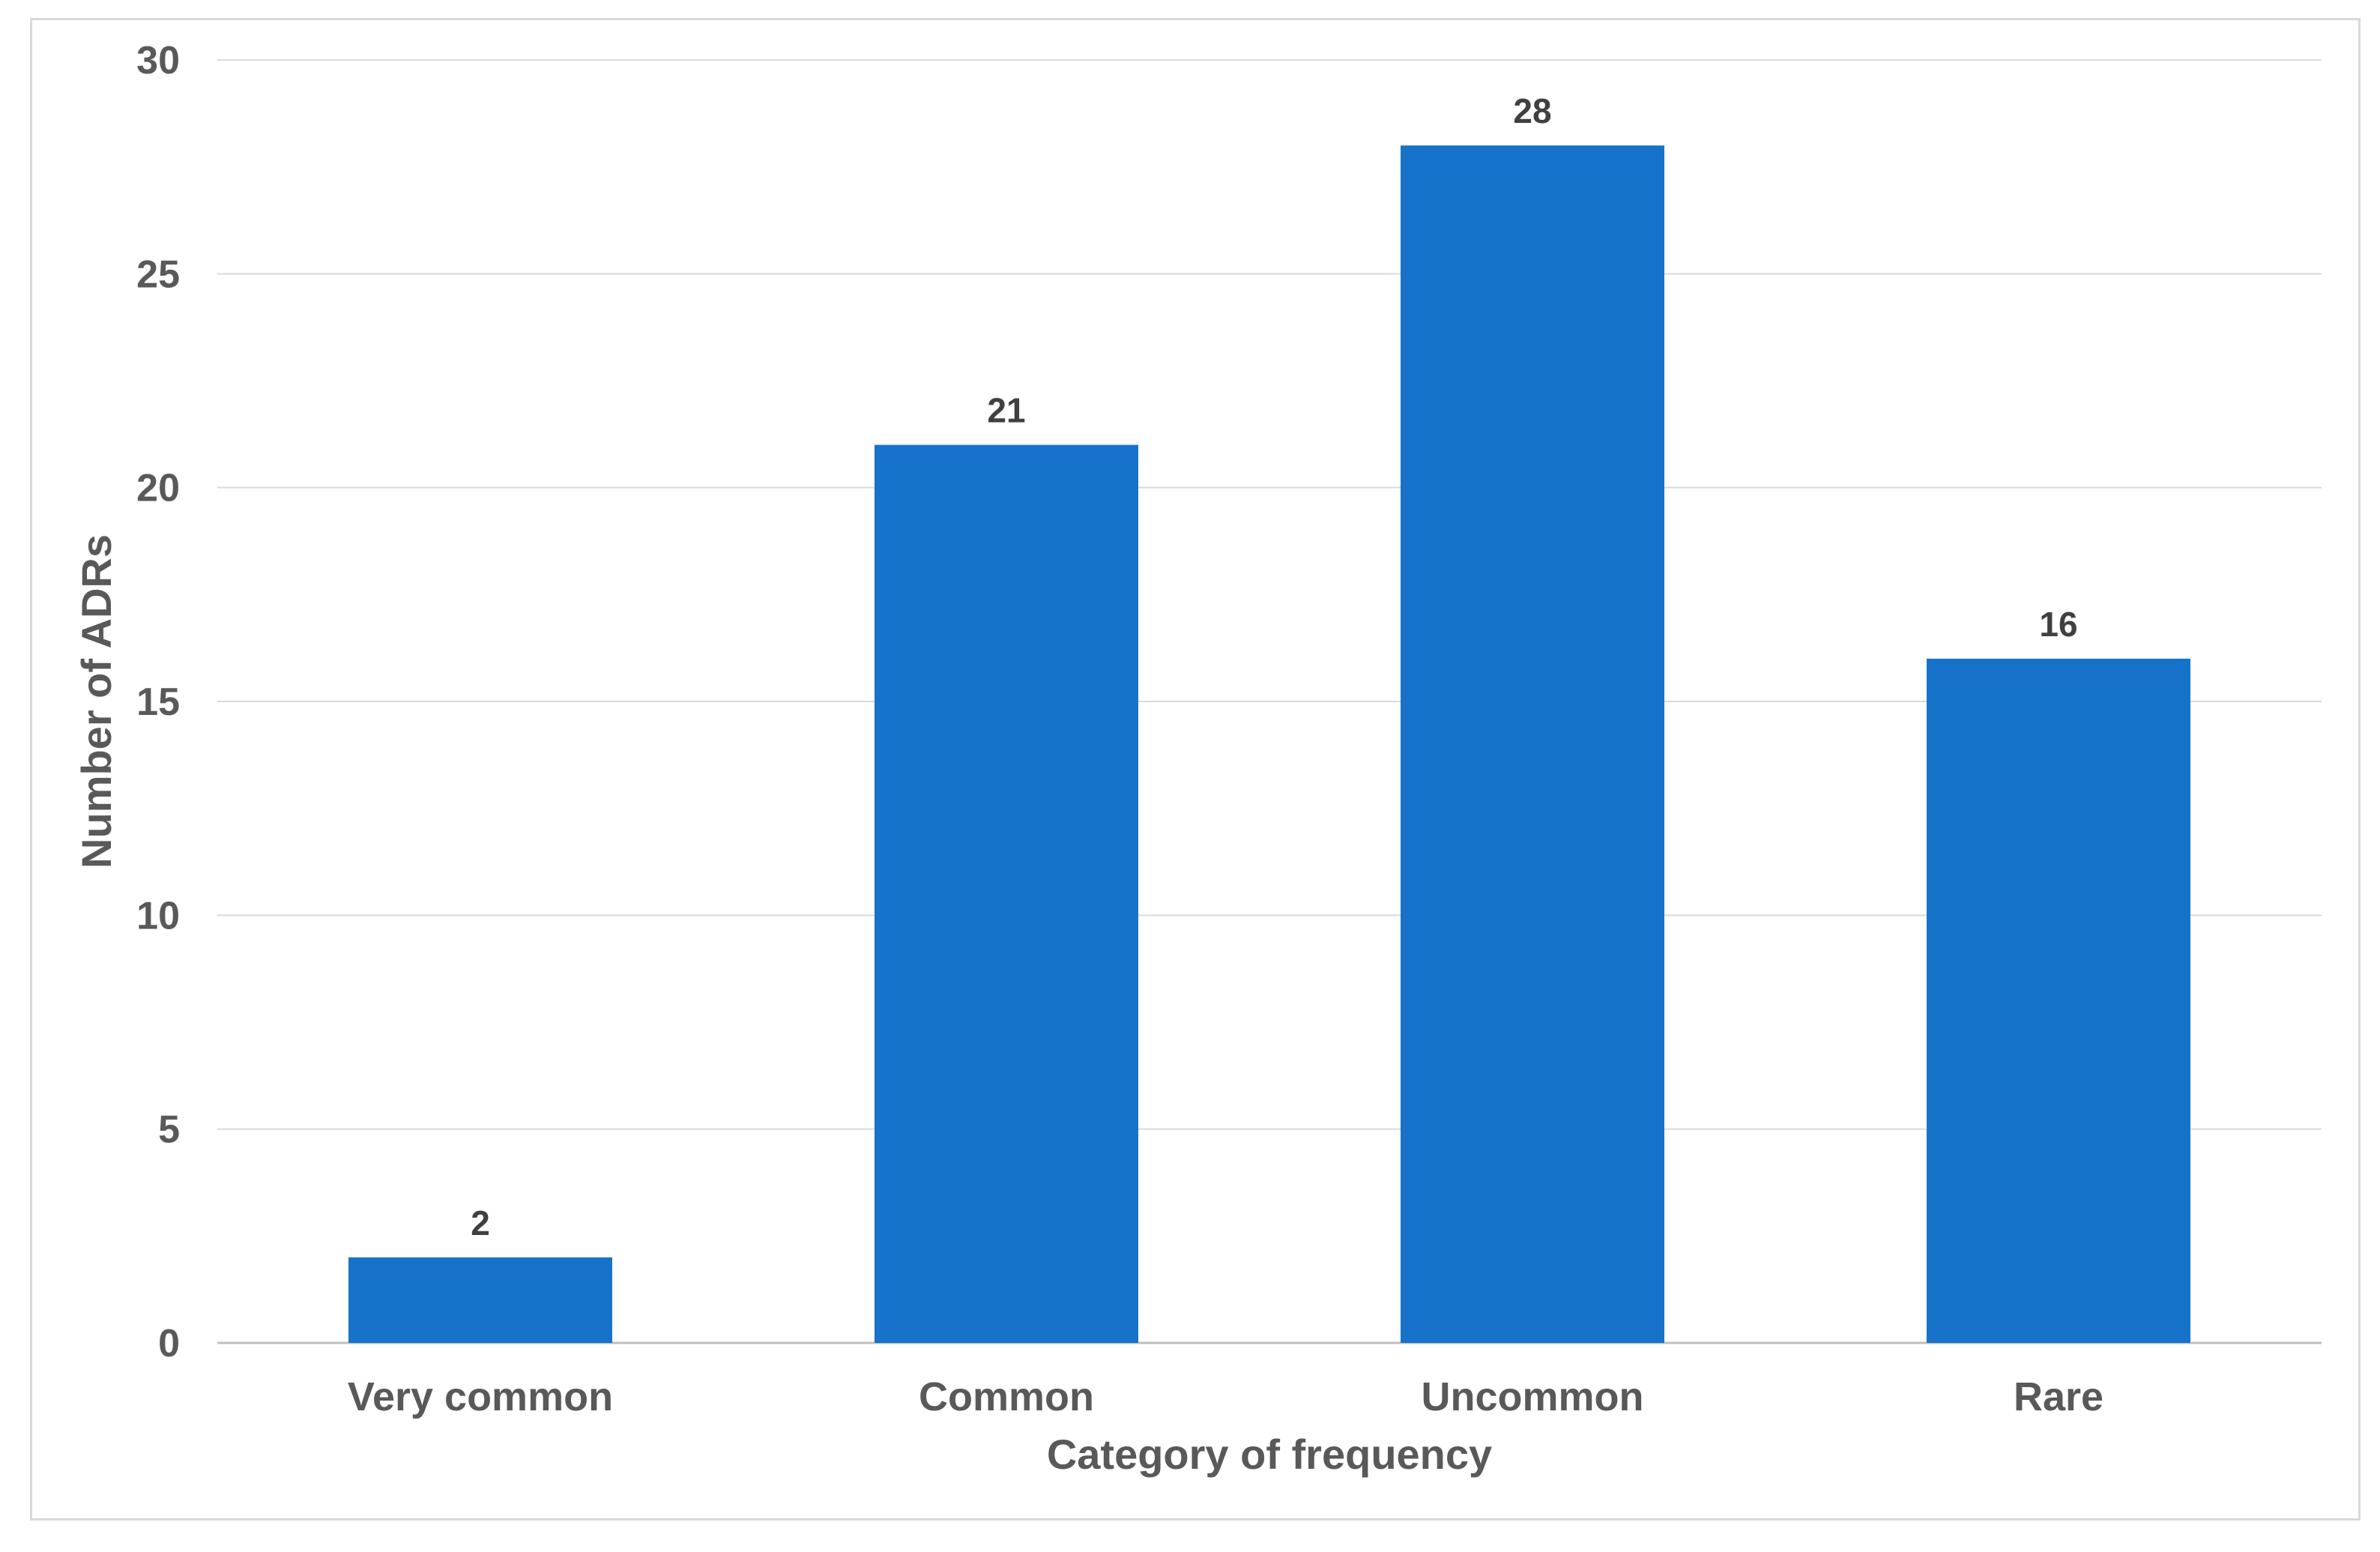 The width and height of the screenshot is (2380, 1552). I want to click on x-axis-title: Category of frequency, so click(1269, 1454).